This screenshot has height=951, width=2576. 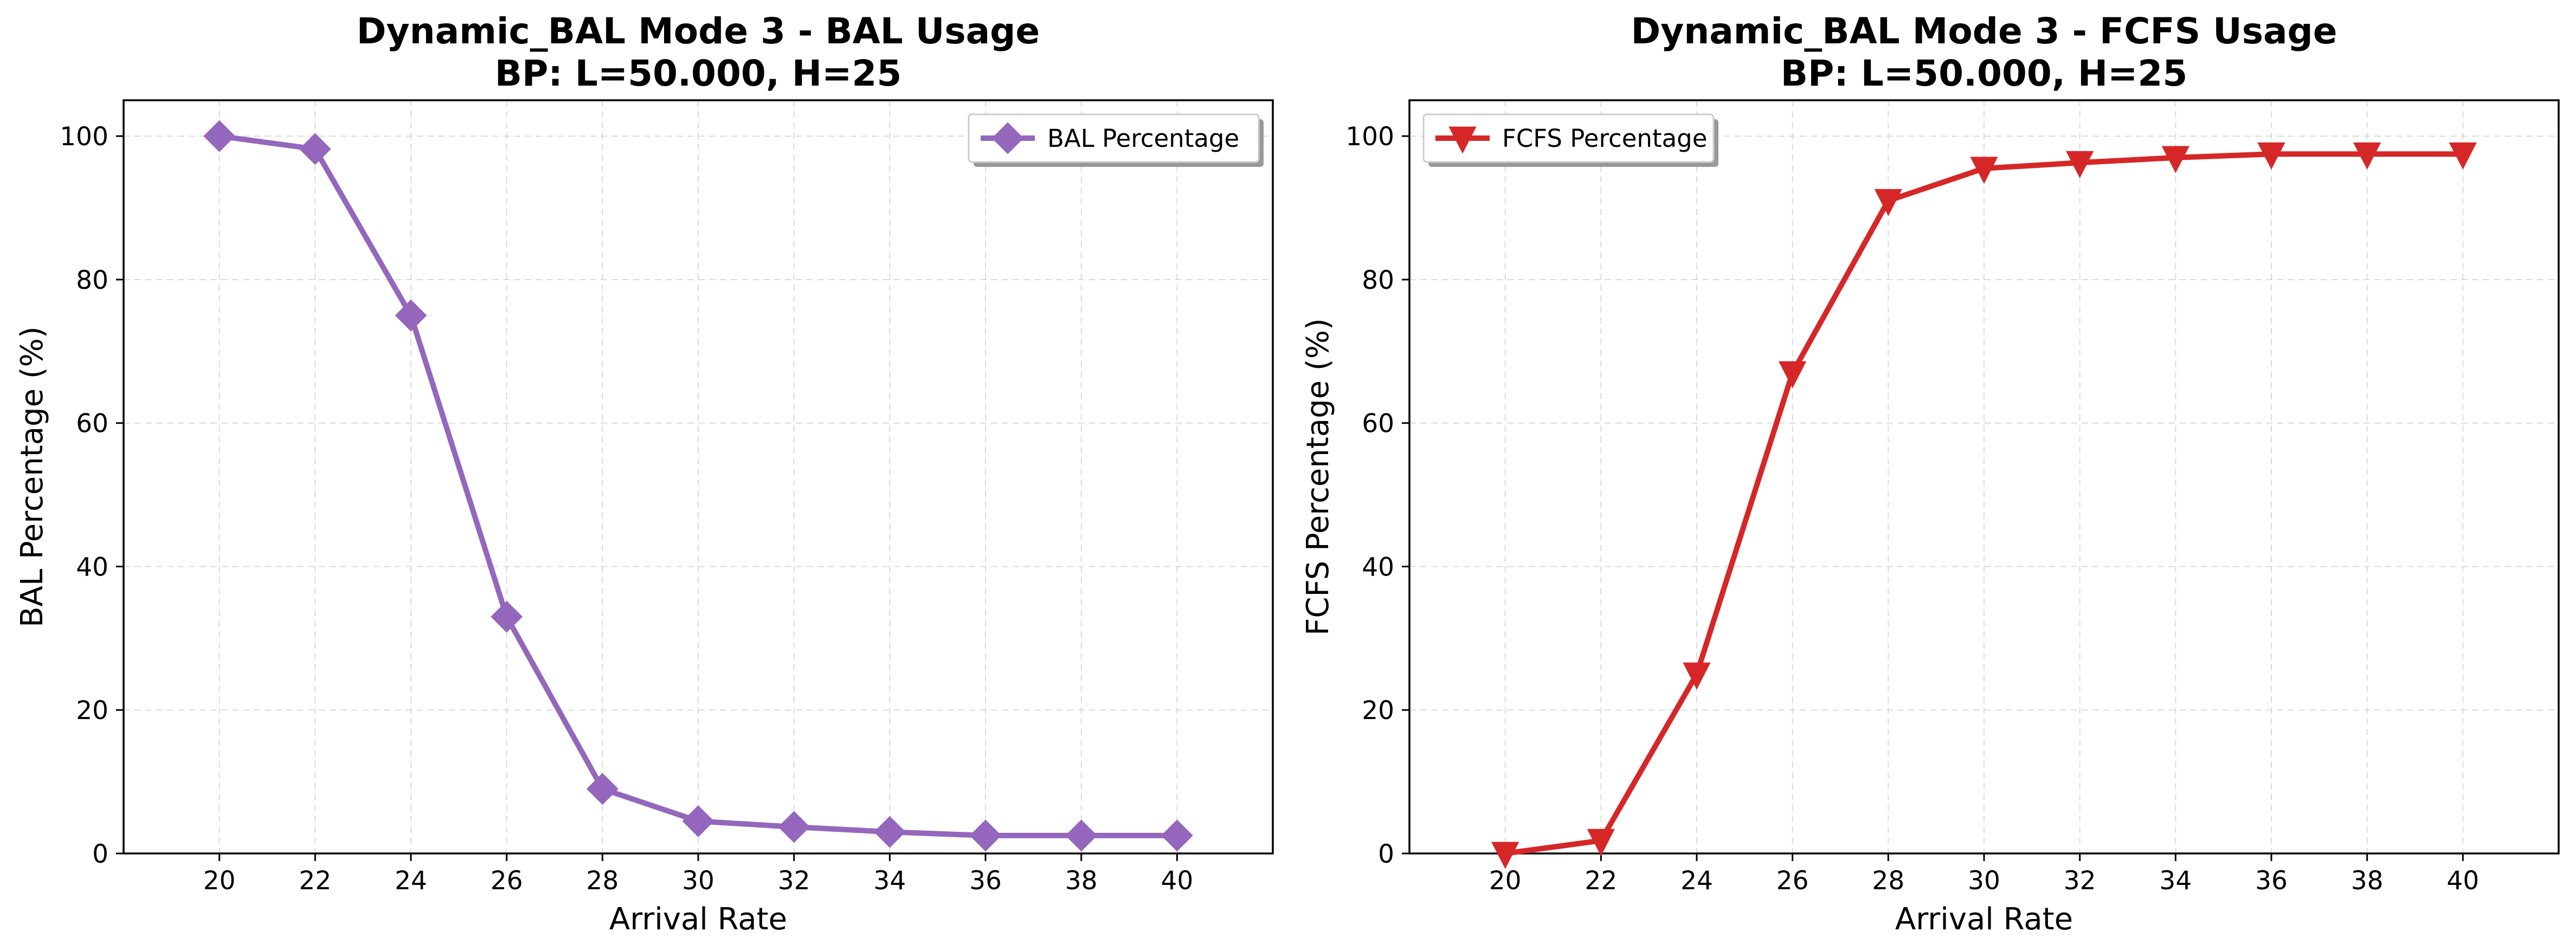 I want to click on chart-title-line1: Dynamic_BAL Mode 3 - FCFS Usage, so click(x=1984, y=31).